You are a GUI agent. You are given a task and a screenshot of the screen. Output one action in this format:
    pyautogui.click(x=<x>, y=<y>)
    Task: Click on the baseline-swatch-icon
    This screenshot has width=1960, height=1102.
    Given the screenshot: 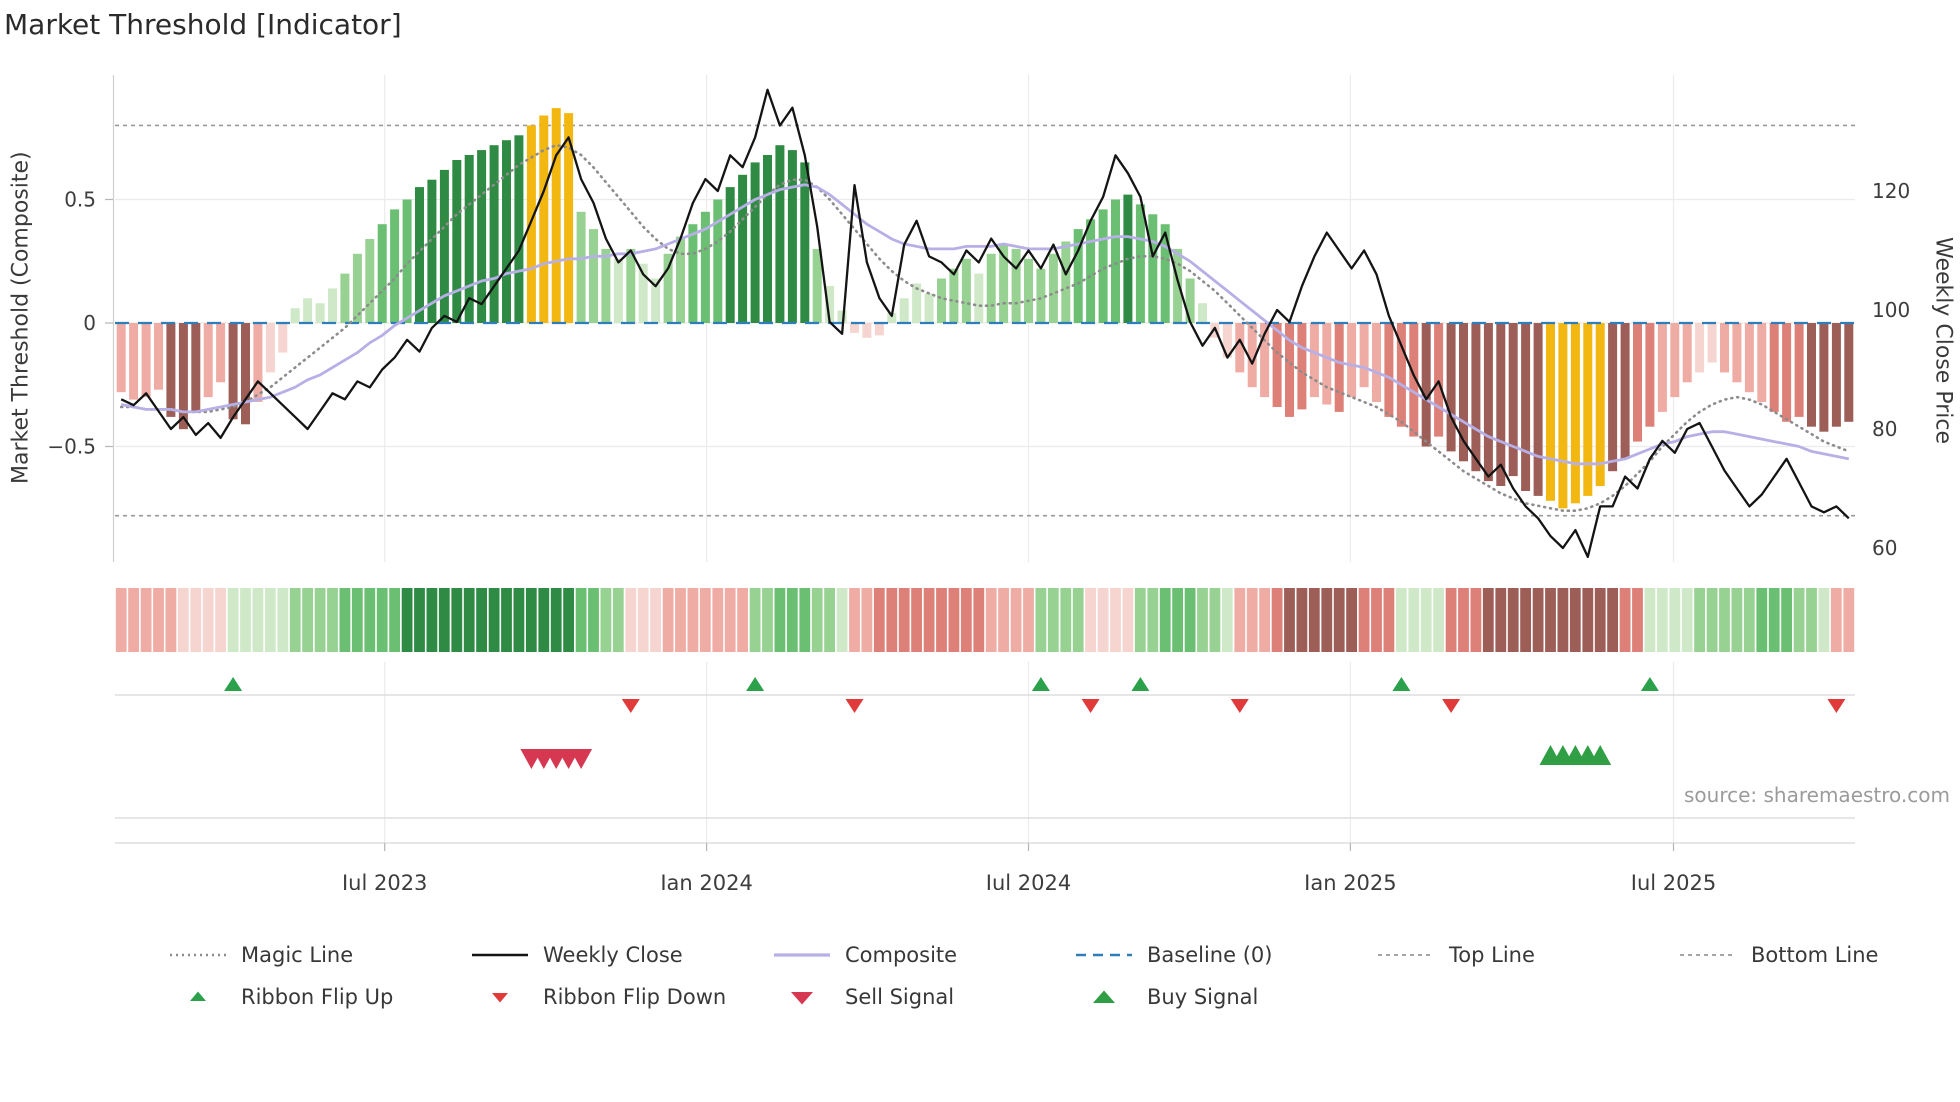 What is the action you would take?
    pyautogui.click(x=1104, y=955)
    